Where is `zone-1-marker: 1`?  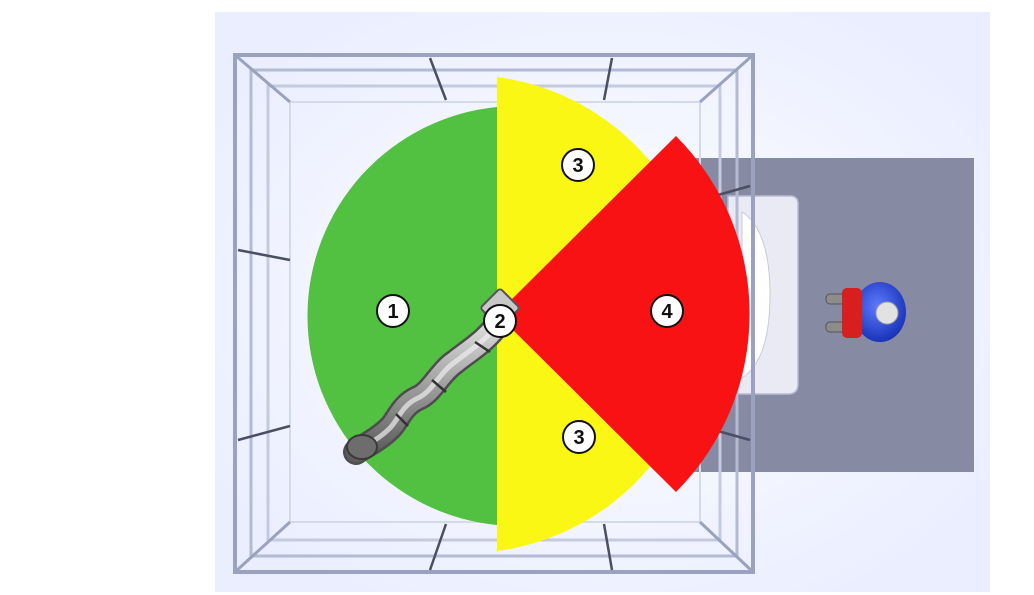
zone-1-marker: 1 is located at coordinates (393, 311).